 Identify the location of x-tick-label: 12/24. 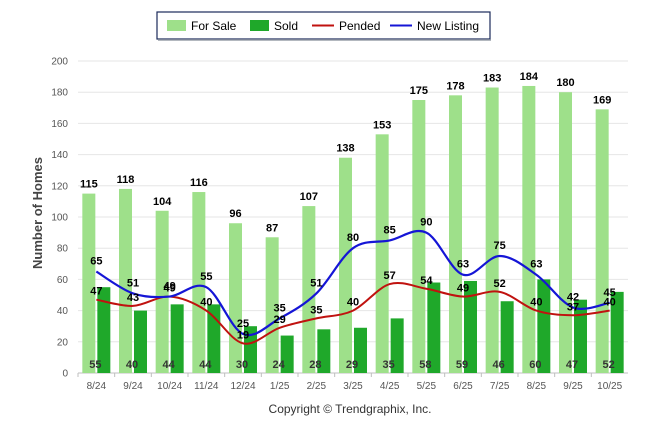
(242, 386).